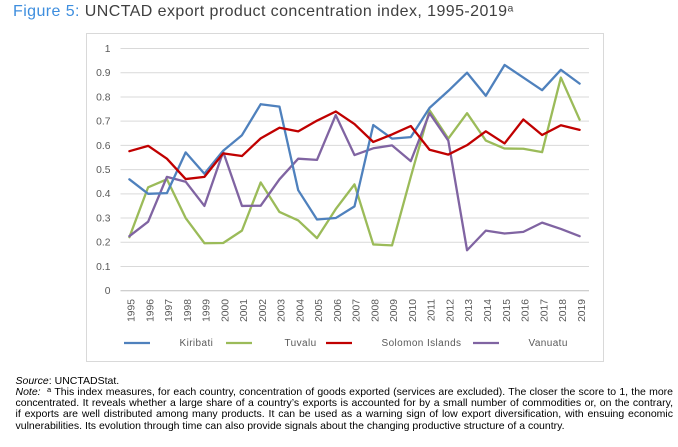 This screenshot has height=447, width=678. What do you see at coordinates (357, 310) in the screenshot?
I see `svg-text: 2007` at bounding box center [357, 310].